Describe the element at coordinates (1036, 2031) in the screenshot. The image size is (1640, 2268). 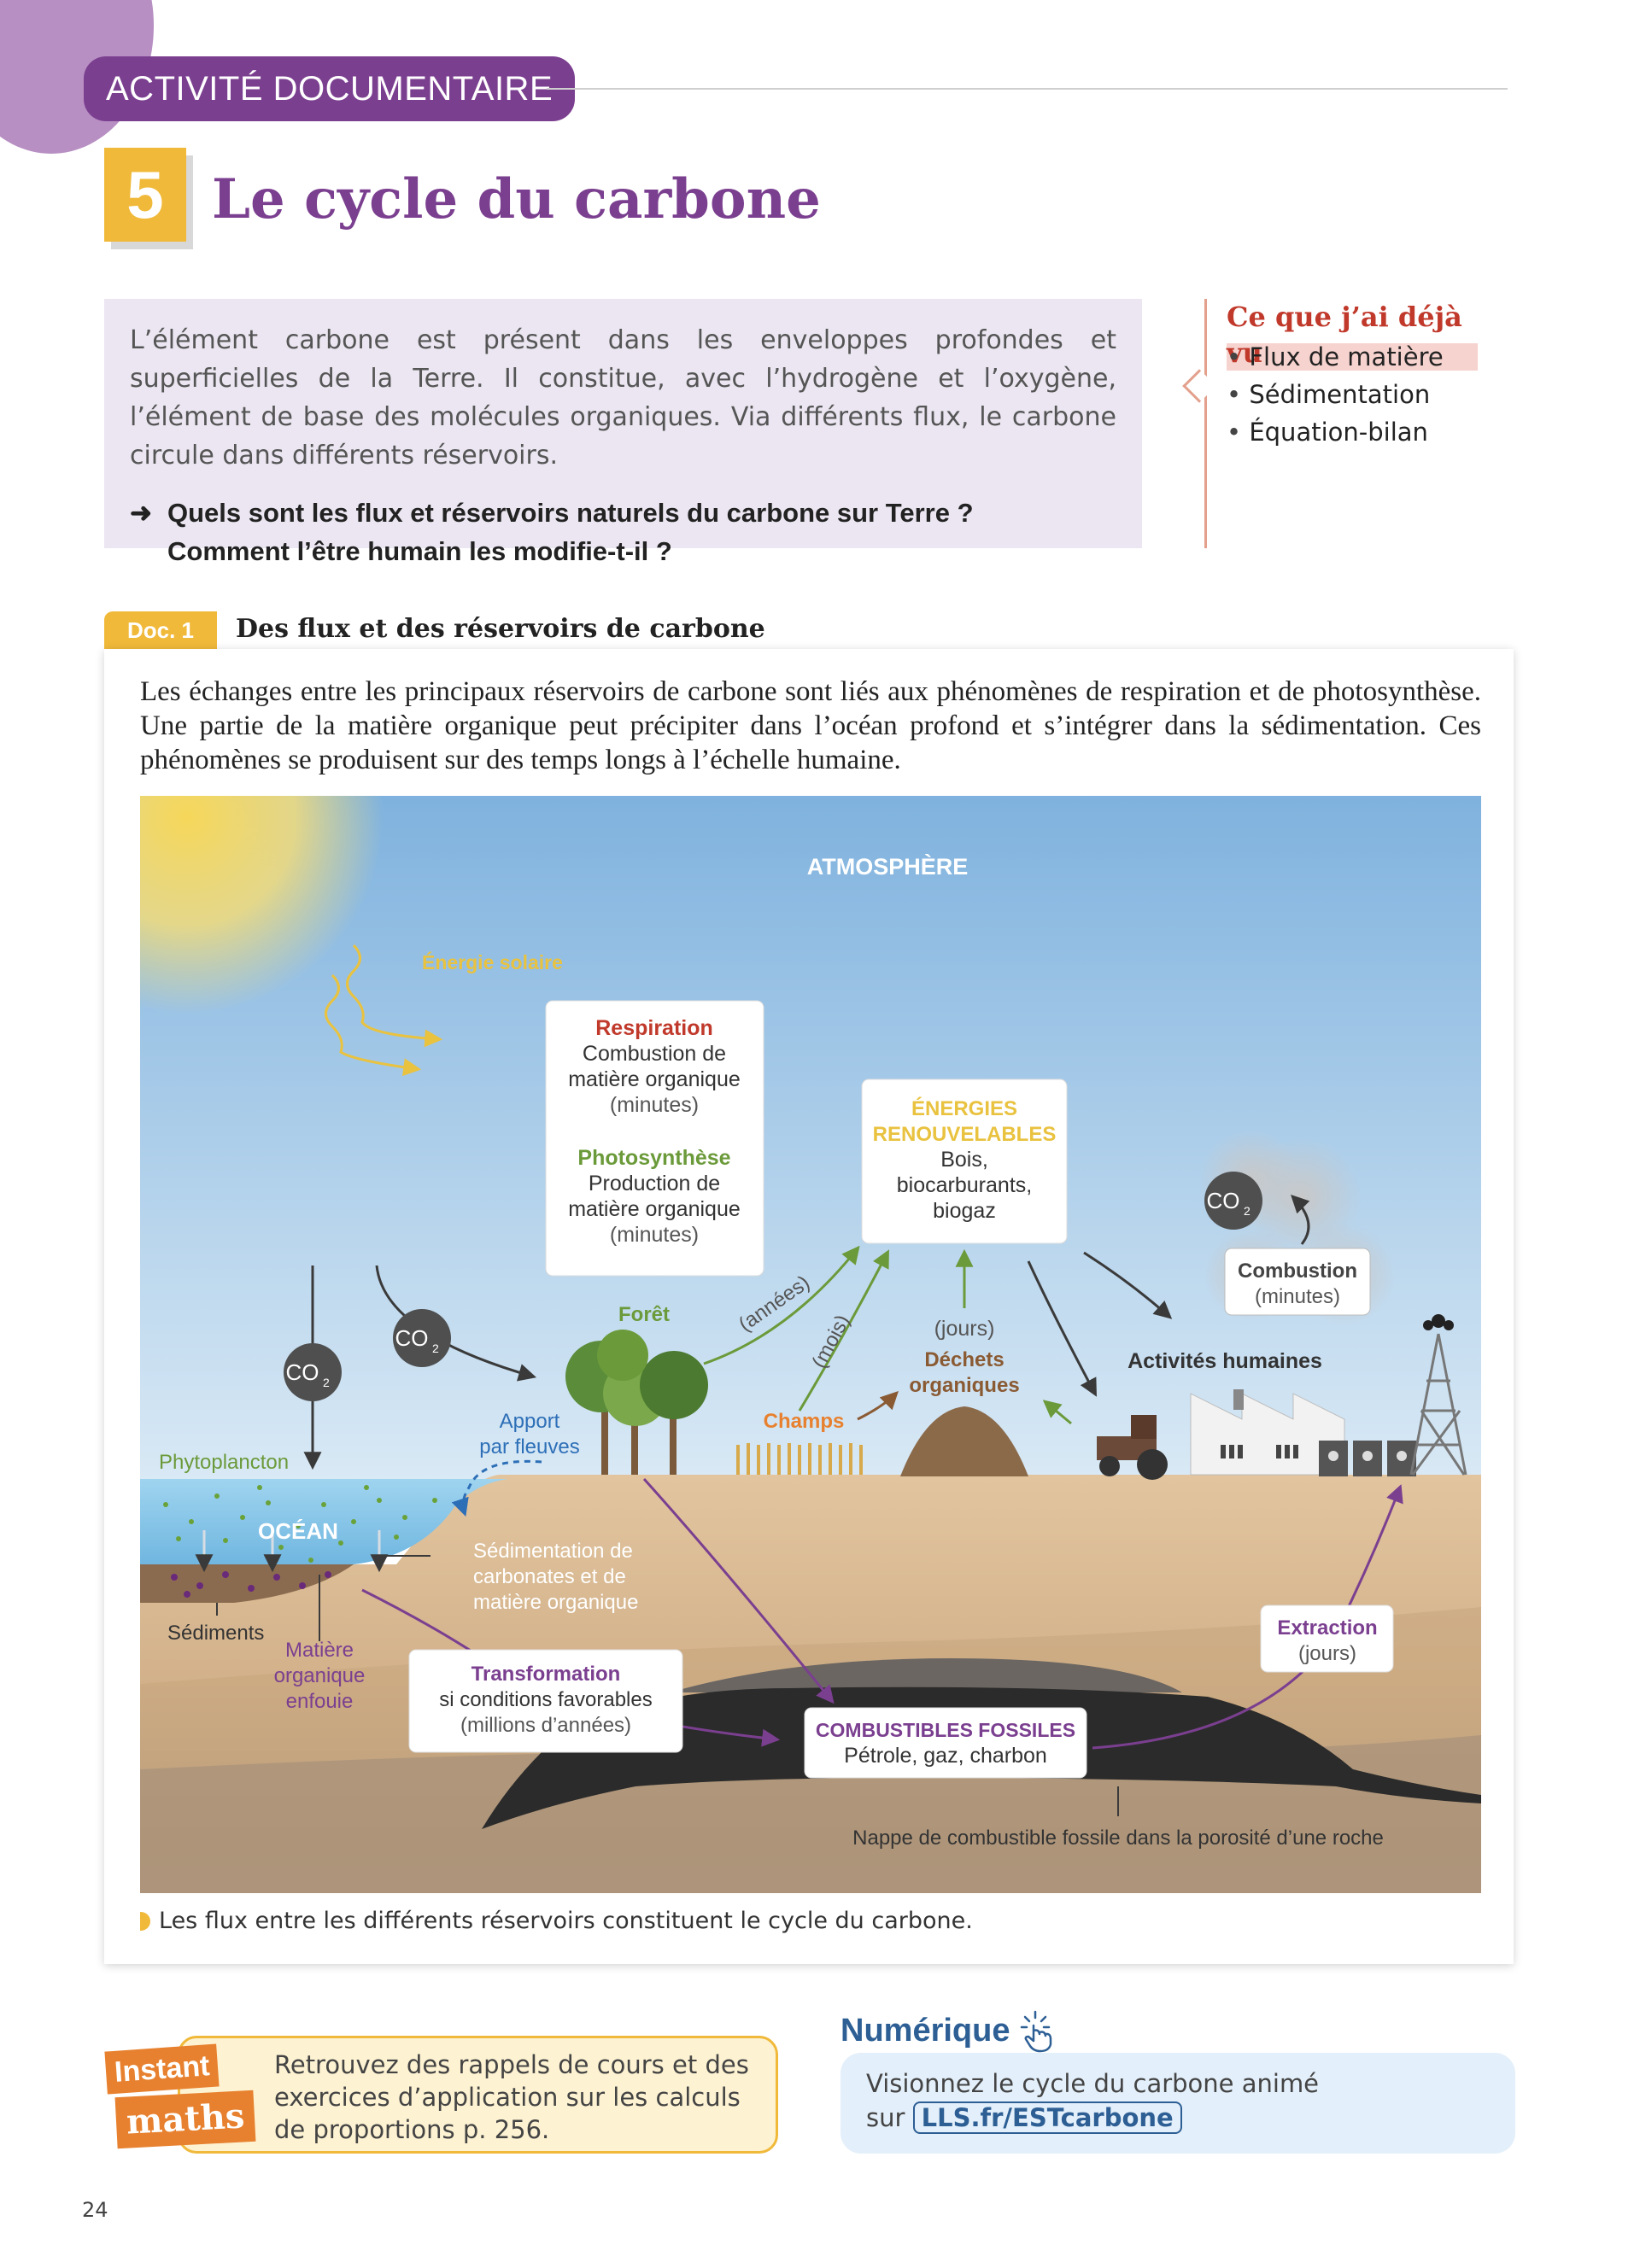
I see `tap-hand-icon` at that location.